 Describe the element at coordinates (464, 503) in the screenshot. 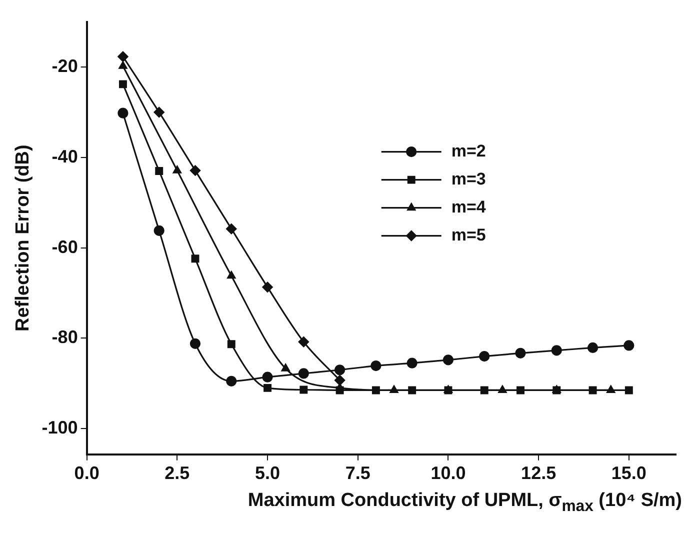

I see `x-axis-title: Maximum Conductivity of UPML, σ$_{max}$ (10⁴ S/m)` at that location.